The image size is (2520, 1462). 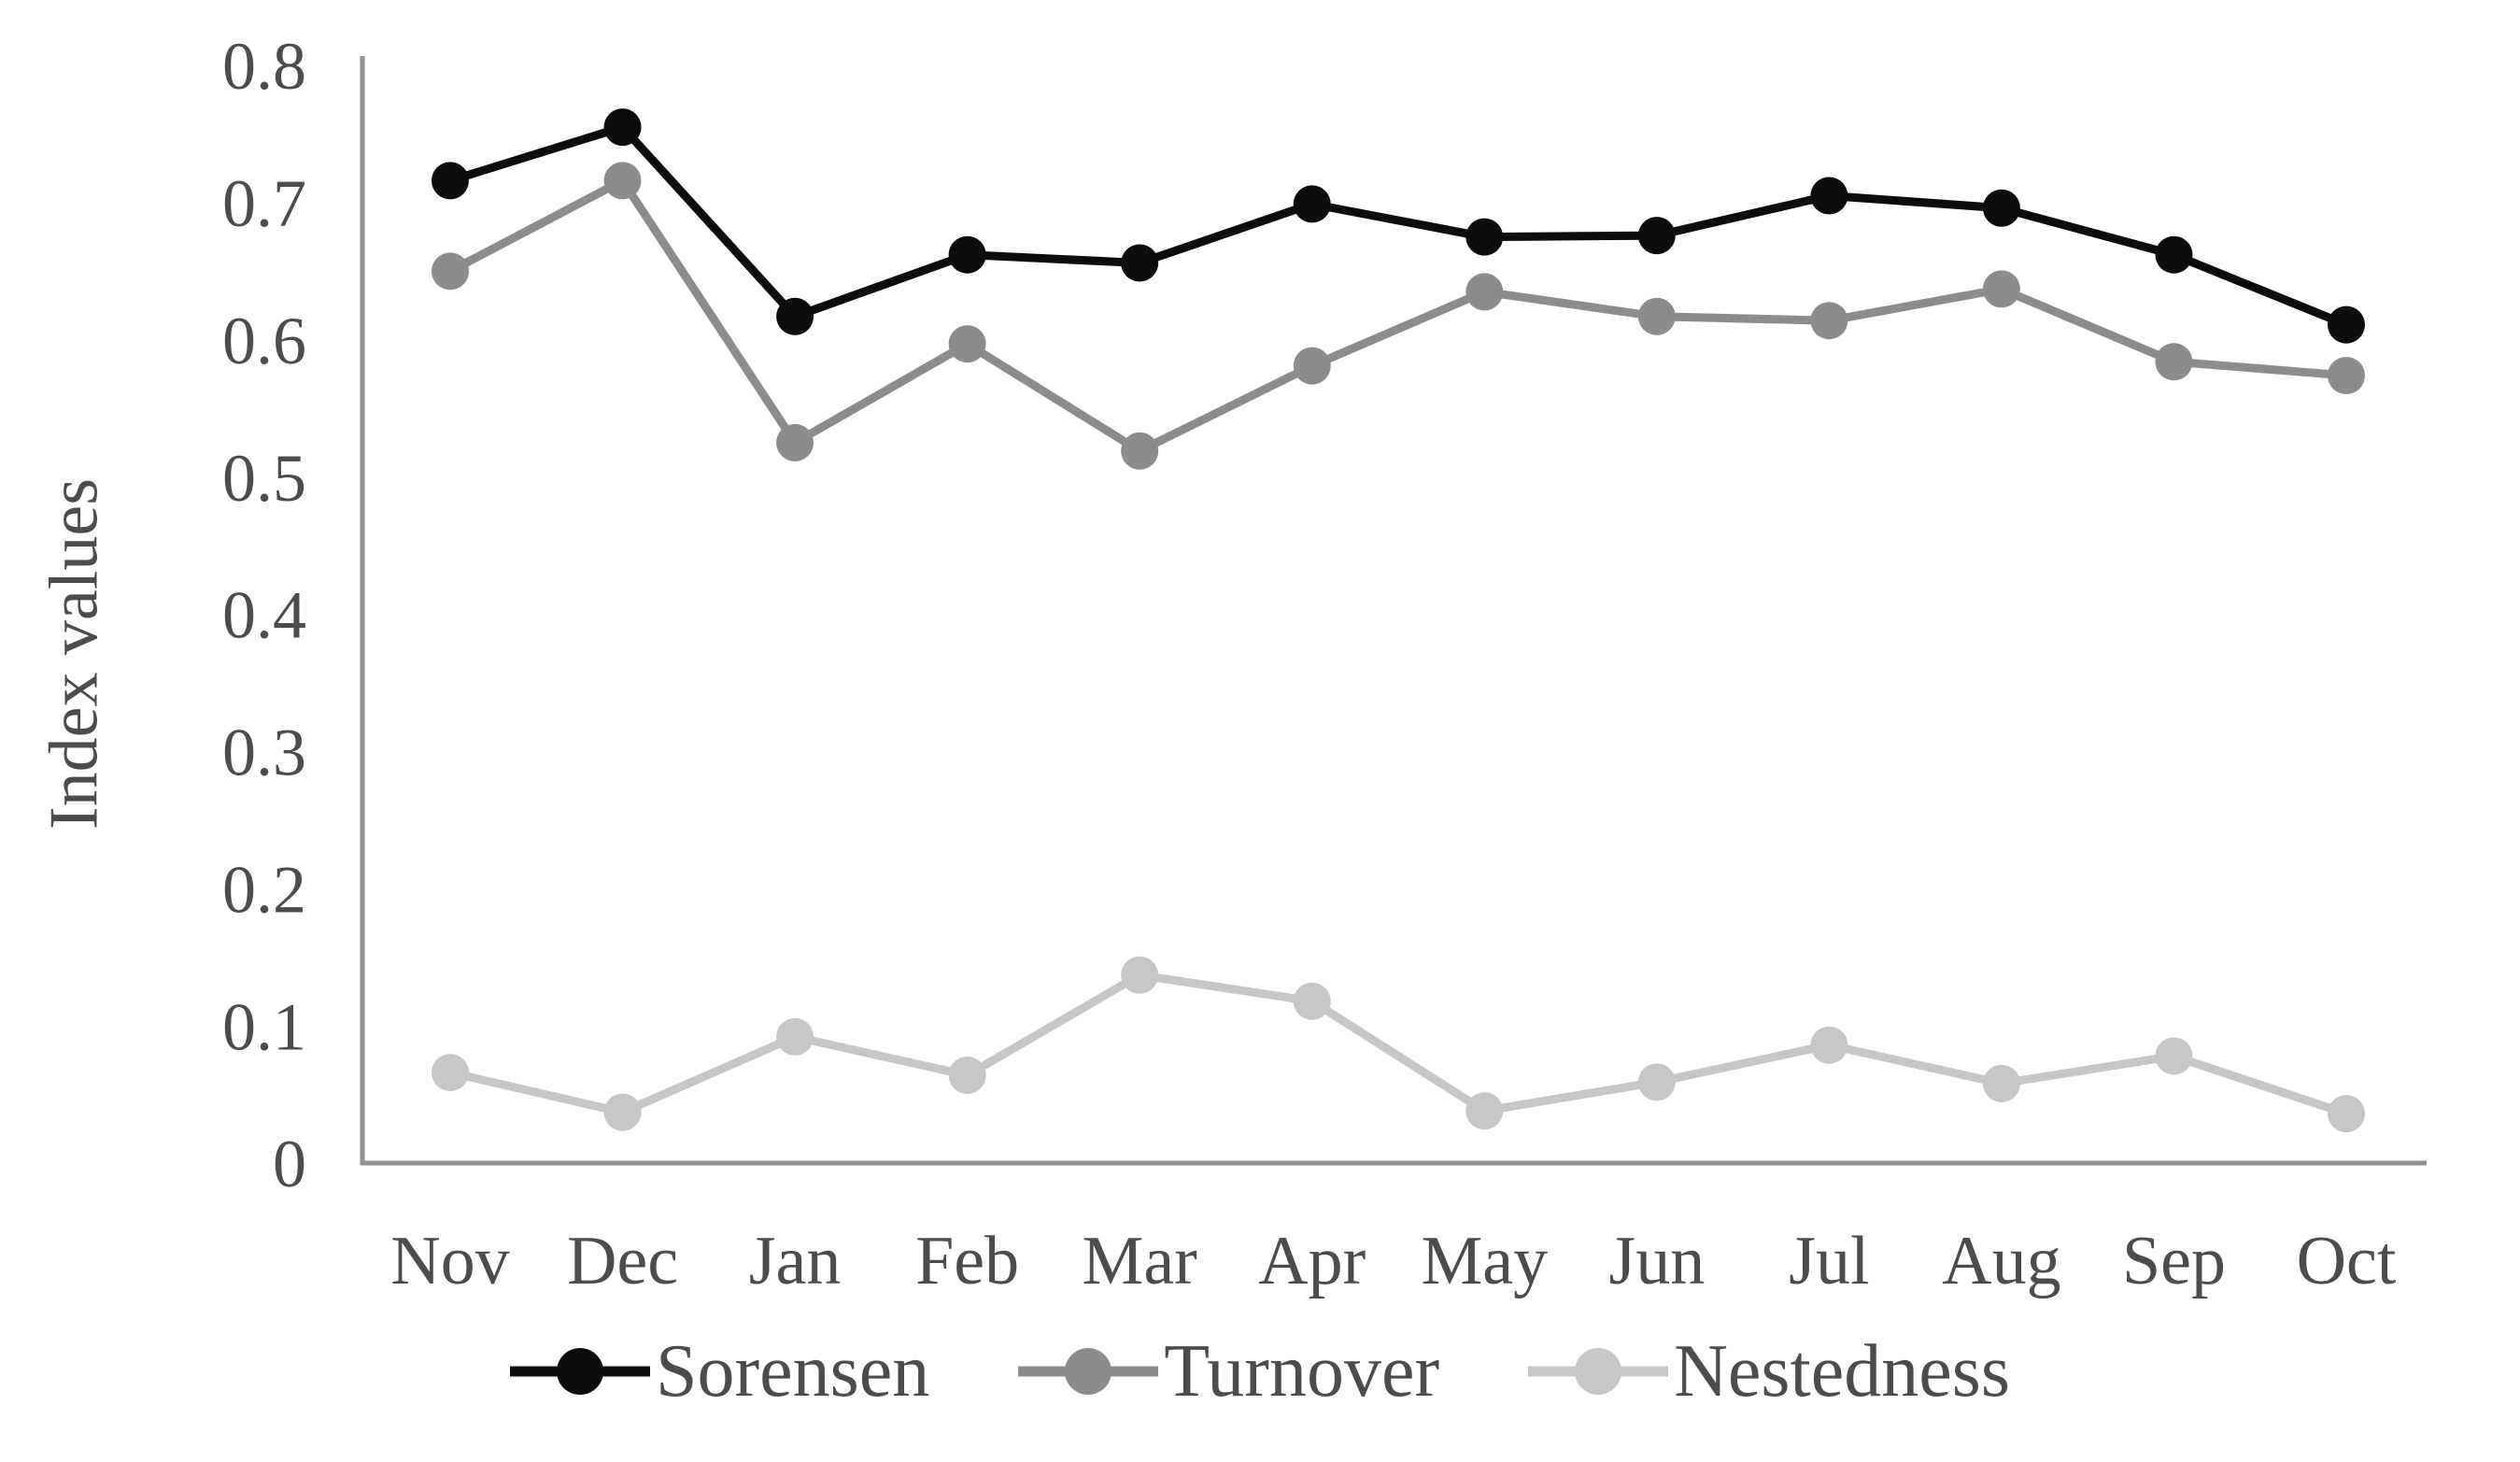 What do you see at coordinates (795, 1036) in the screenshot?
I see `data-point-nestedness-jan` at bounding box center [795, 1036].